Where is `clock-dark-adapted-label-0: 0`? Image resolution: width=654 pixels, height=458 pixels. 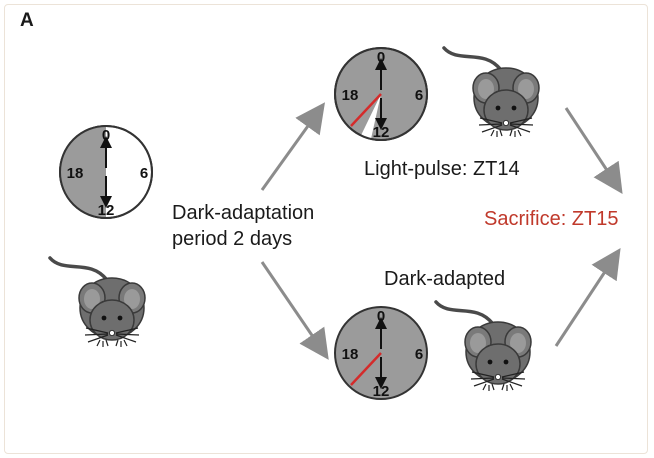 clock-dark-adapted-label-0: 0 is located at coordinates (381, 316).